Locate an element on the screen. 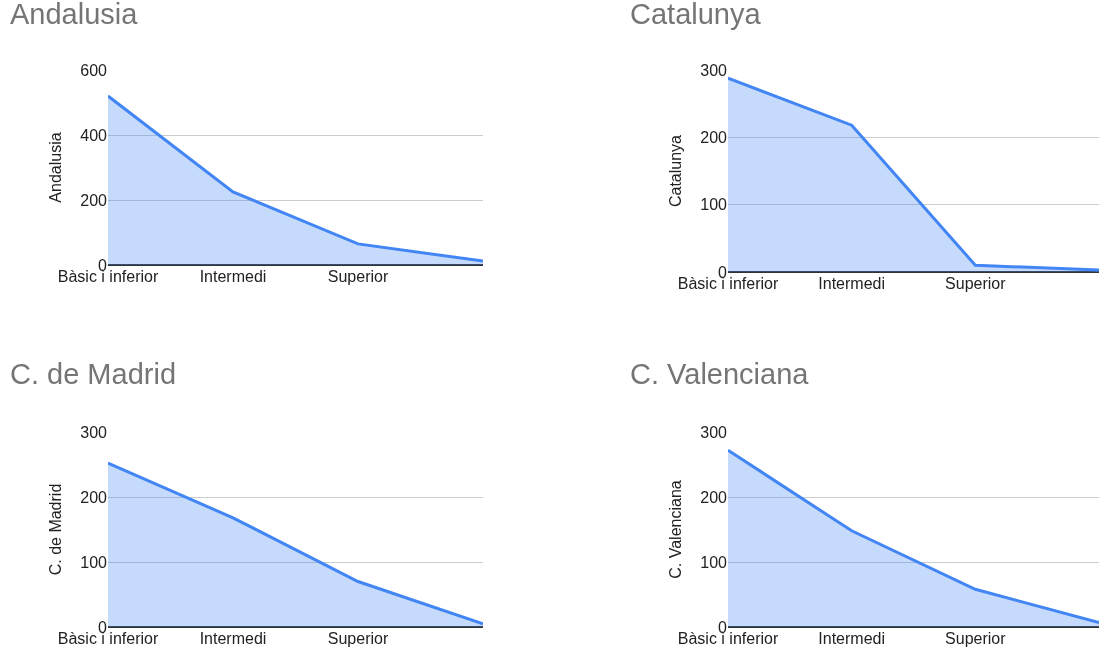  chart-title: C. de Madrid is located at coordinates (93, 374).